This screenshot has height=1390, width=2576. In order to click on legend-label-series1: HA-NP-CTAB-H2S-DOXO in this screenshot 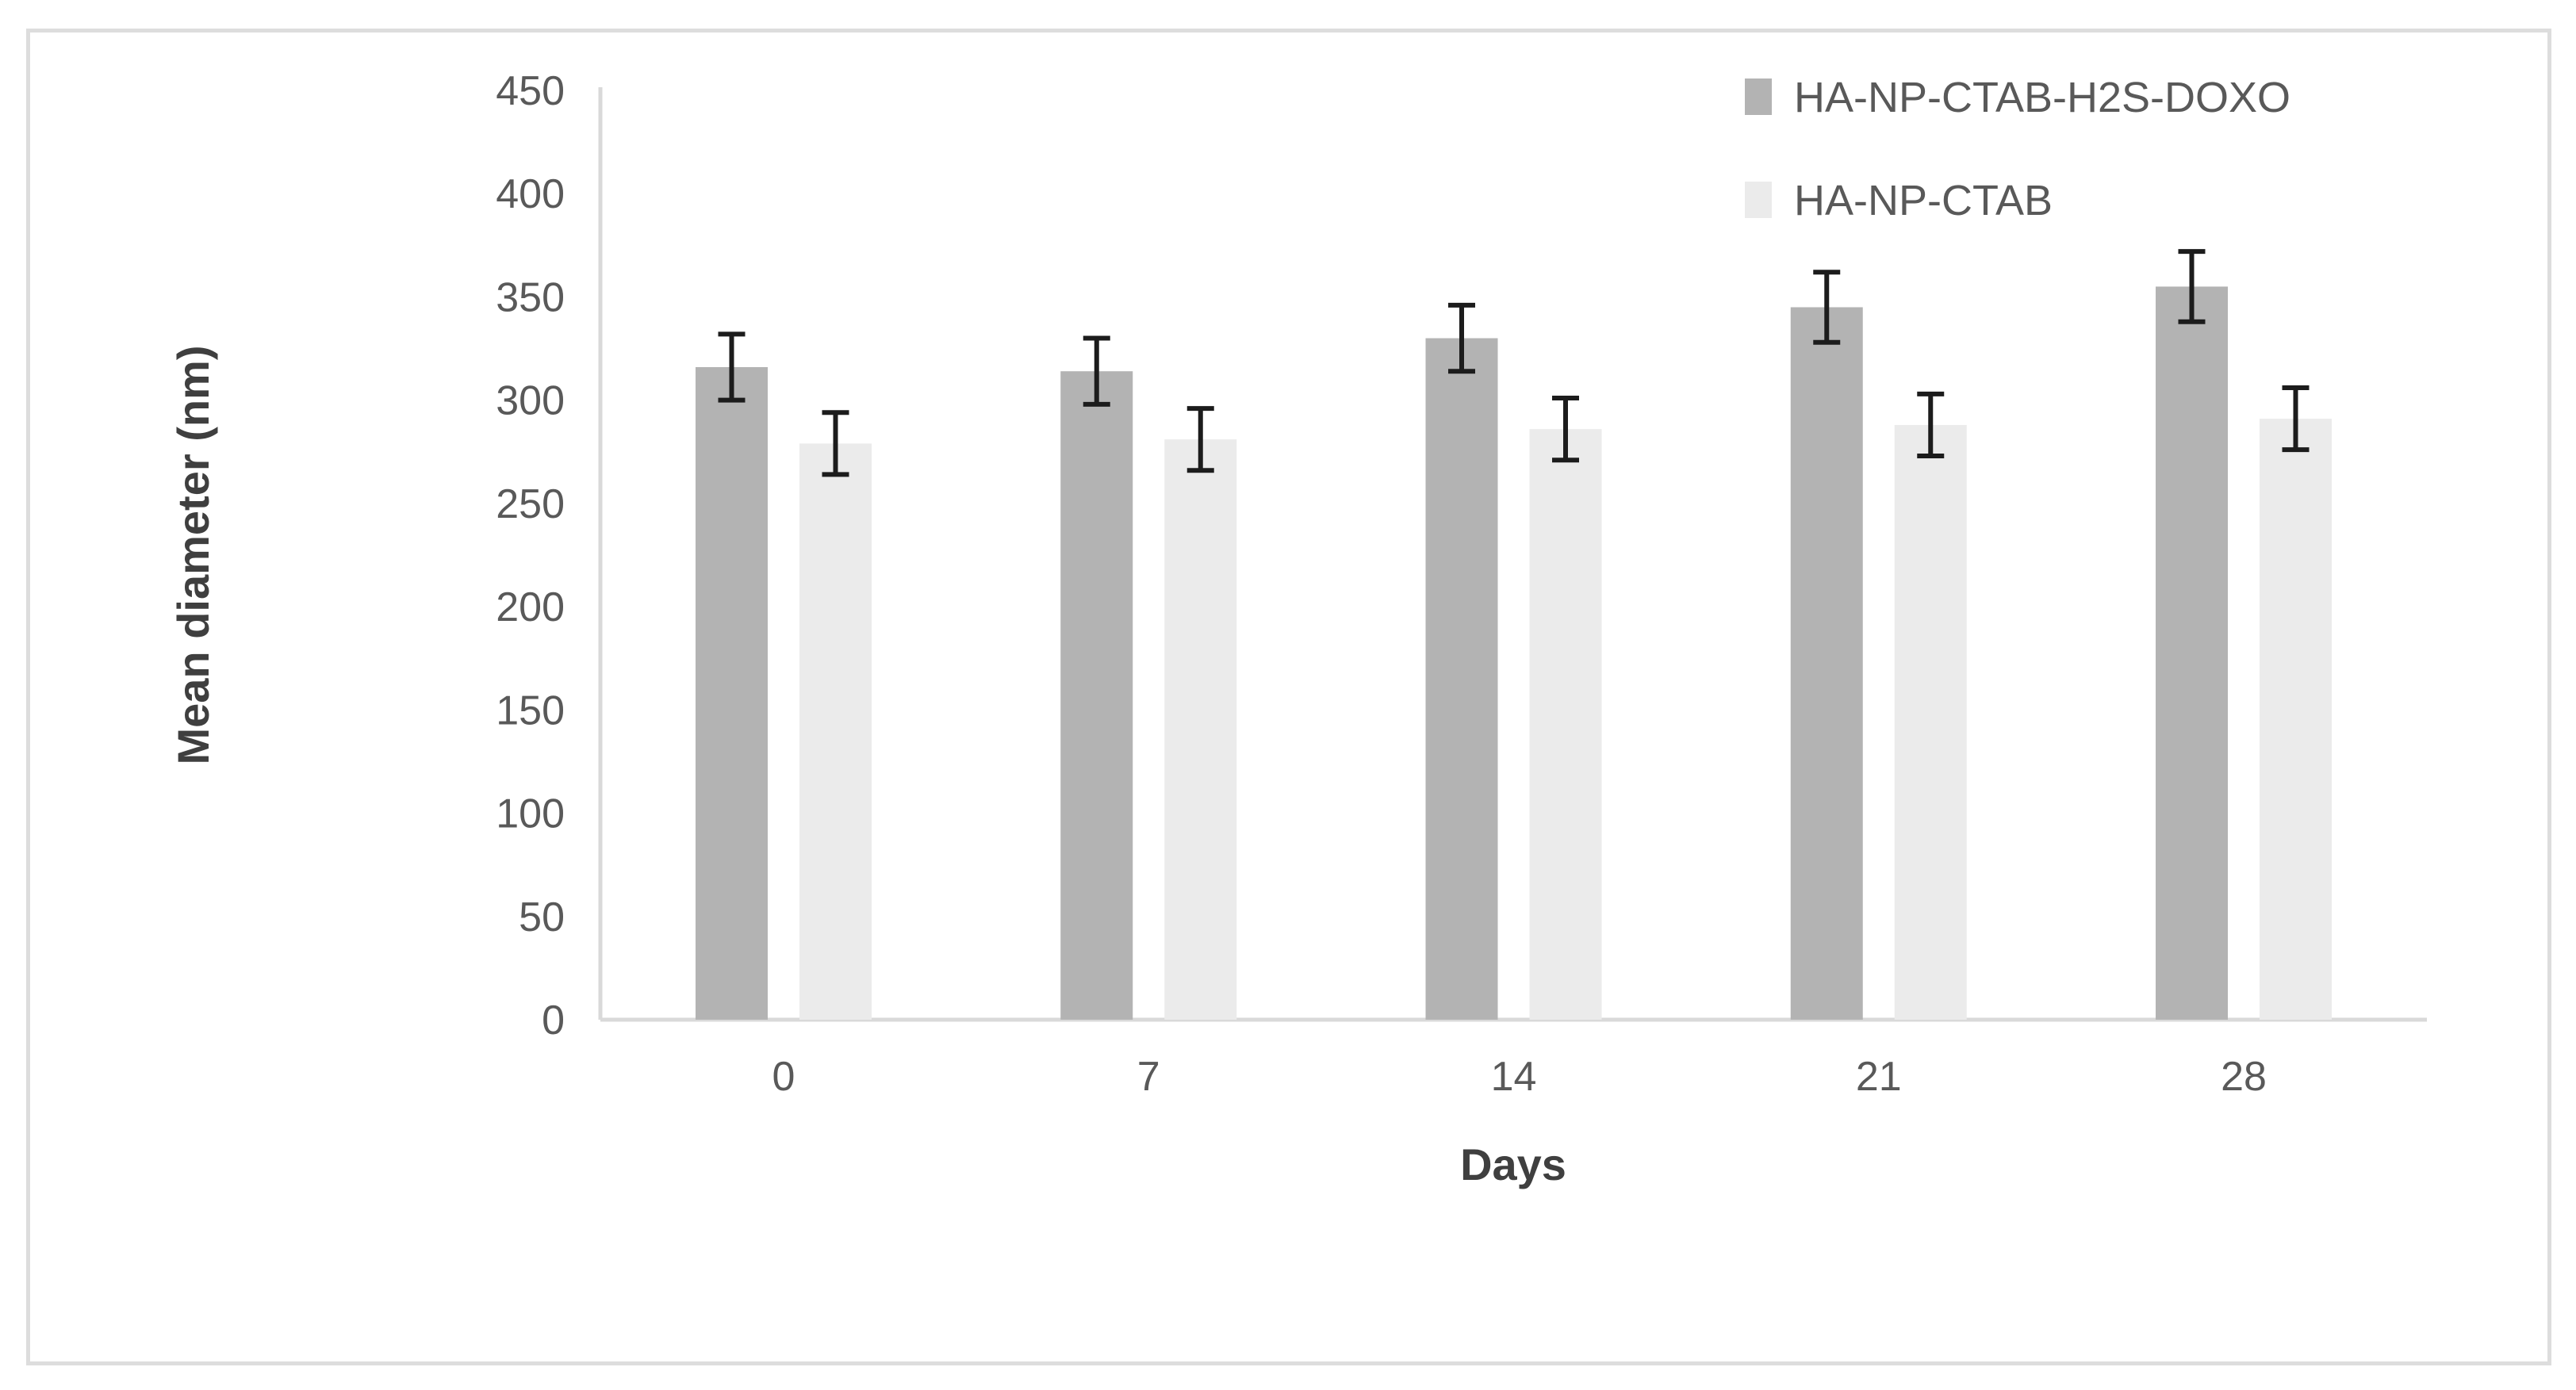, I will do `click(2042, 97)`.